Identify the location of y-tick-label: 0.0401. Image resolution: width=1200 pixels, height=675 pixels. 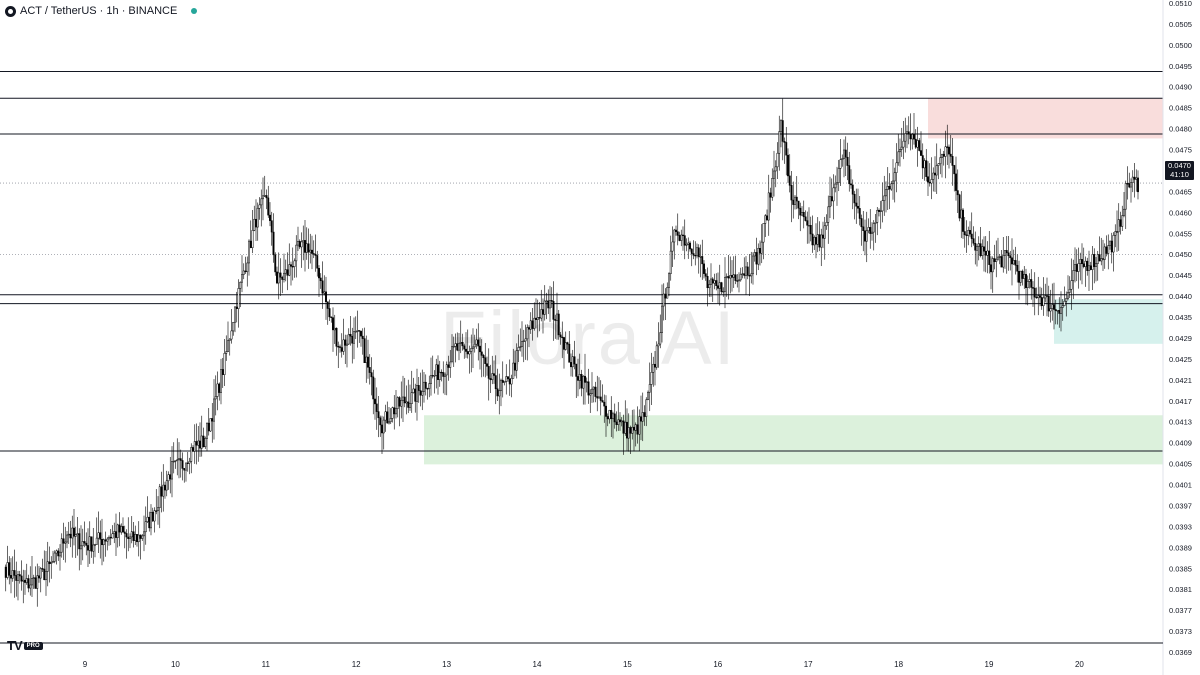
(1180, 485).